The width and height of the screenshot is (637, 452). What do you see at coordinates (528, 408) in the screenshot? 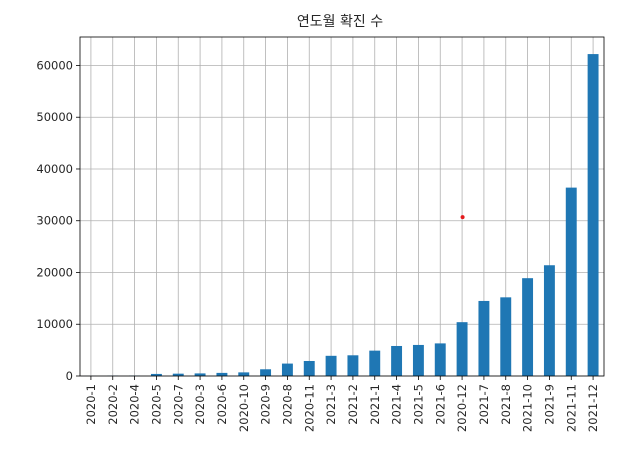
I see `x-tick-label: 2021-10` at bounding box center [528, 408].